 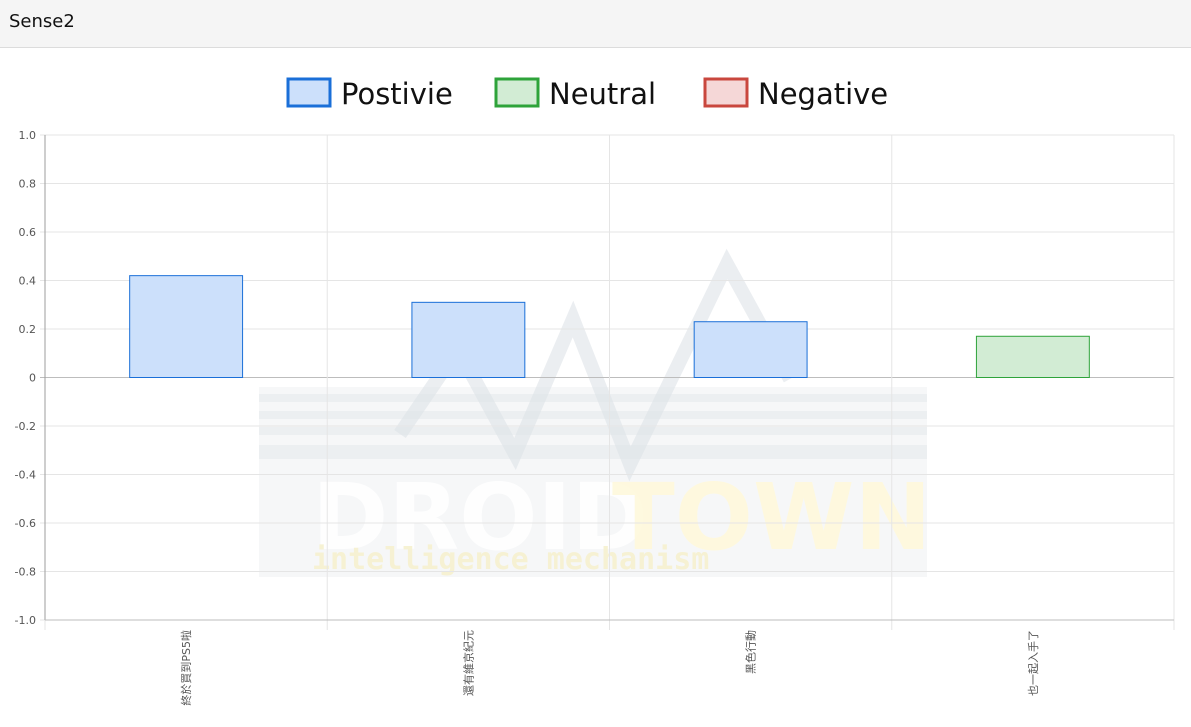 What do you see at coordinates (609, 327) in the screenshot?
I see `chart-bars` at bounding box center [609, 327].